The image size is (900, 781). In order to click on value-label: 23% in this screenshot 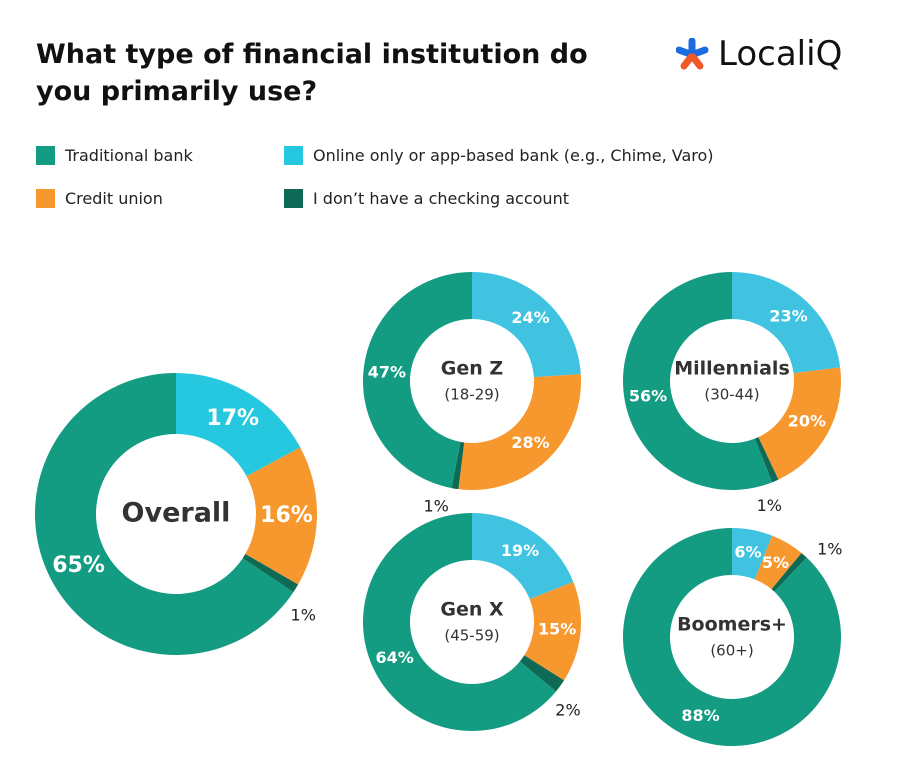, I will do `click(788, 315)`.